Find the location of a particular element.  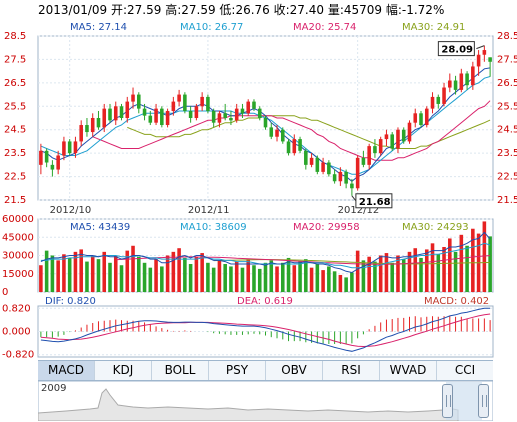

volume-legend-2: MA20: 29958 is located at coordinates (326, 227).